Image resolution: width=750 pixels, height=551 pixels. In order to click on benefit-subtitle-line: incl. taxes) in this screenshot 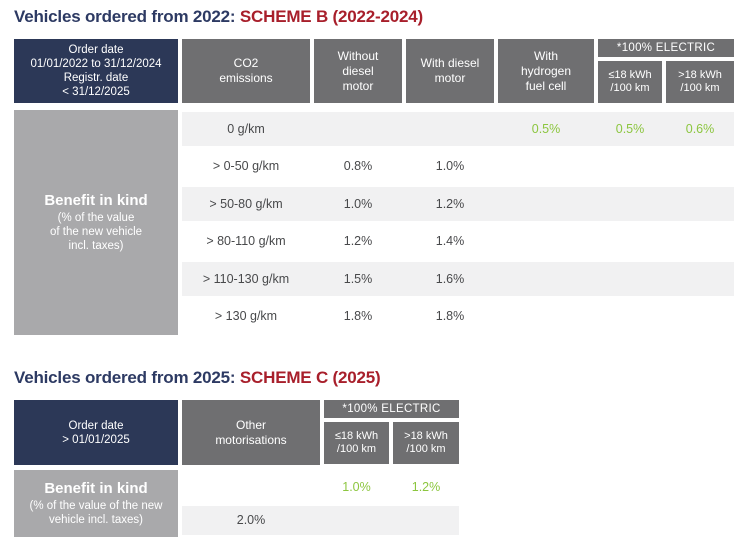, I will do `click(96, 246)`.